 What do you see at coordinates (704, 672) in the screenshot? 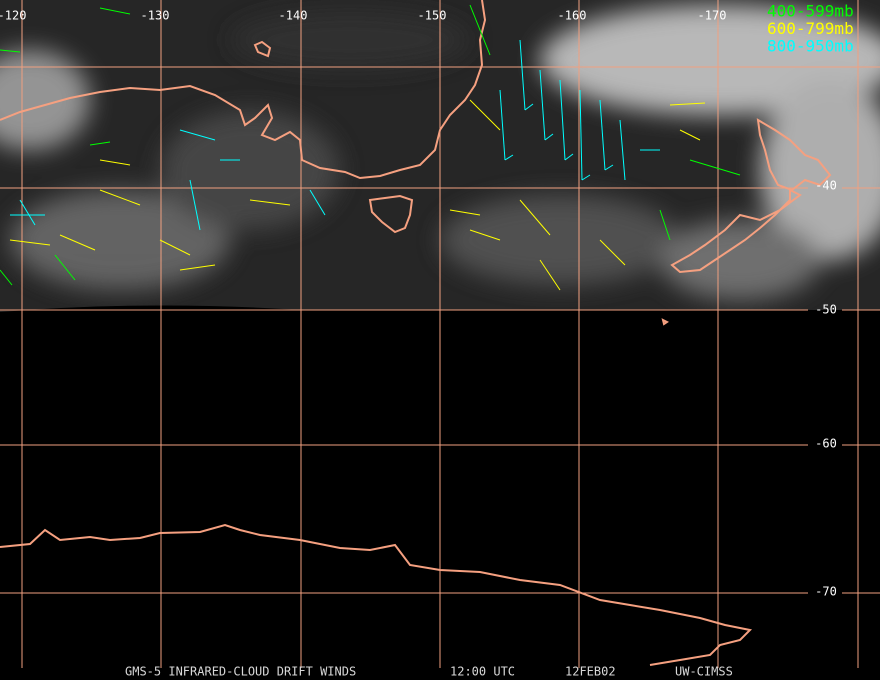
I see `footer-source: UW-CIMSS` at bounding box center [704, 672].